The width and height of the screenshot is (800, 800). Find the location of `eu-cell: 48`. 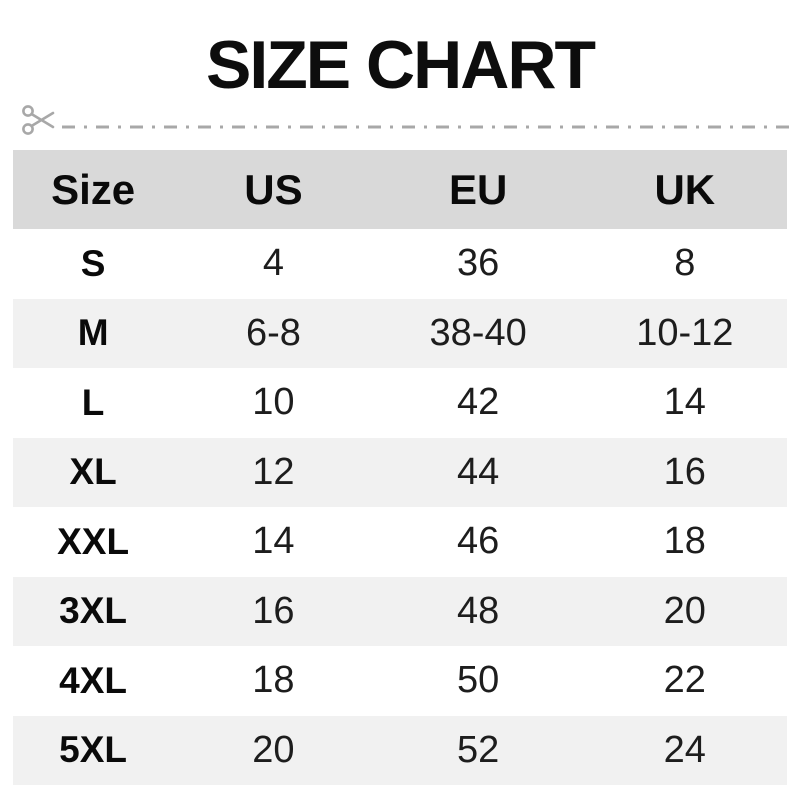

eu-cell: 48 is located at coordinates (478, 610).